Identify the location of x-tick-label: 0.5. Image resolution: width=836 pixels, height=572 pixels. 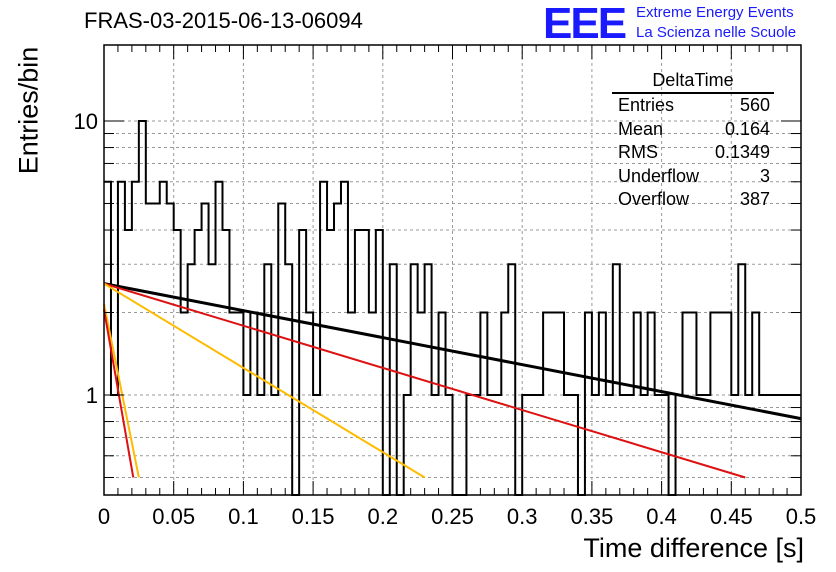
(801, 516).